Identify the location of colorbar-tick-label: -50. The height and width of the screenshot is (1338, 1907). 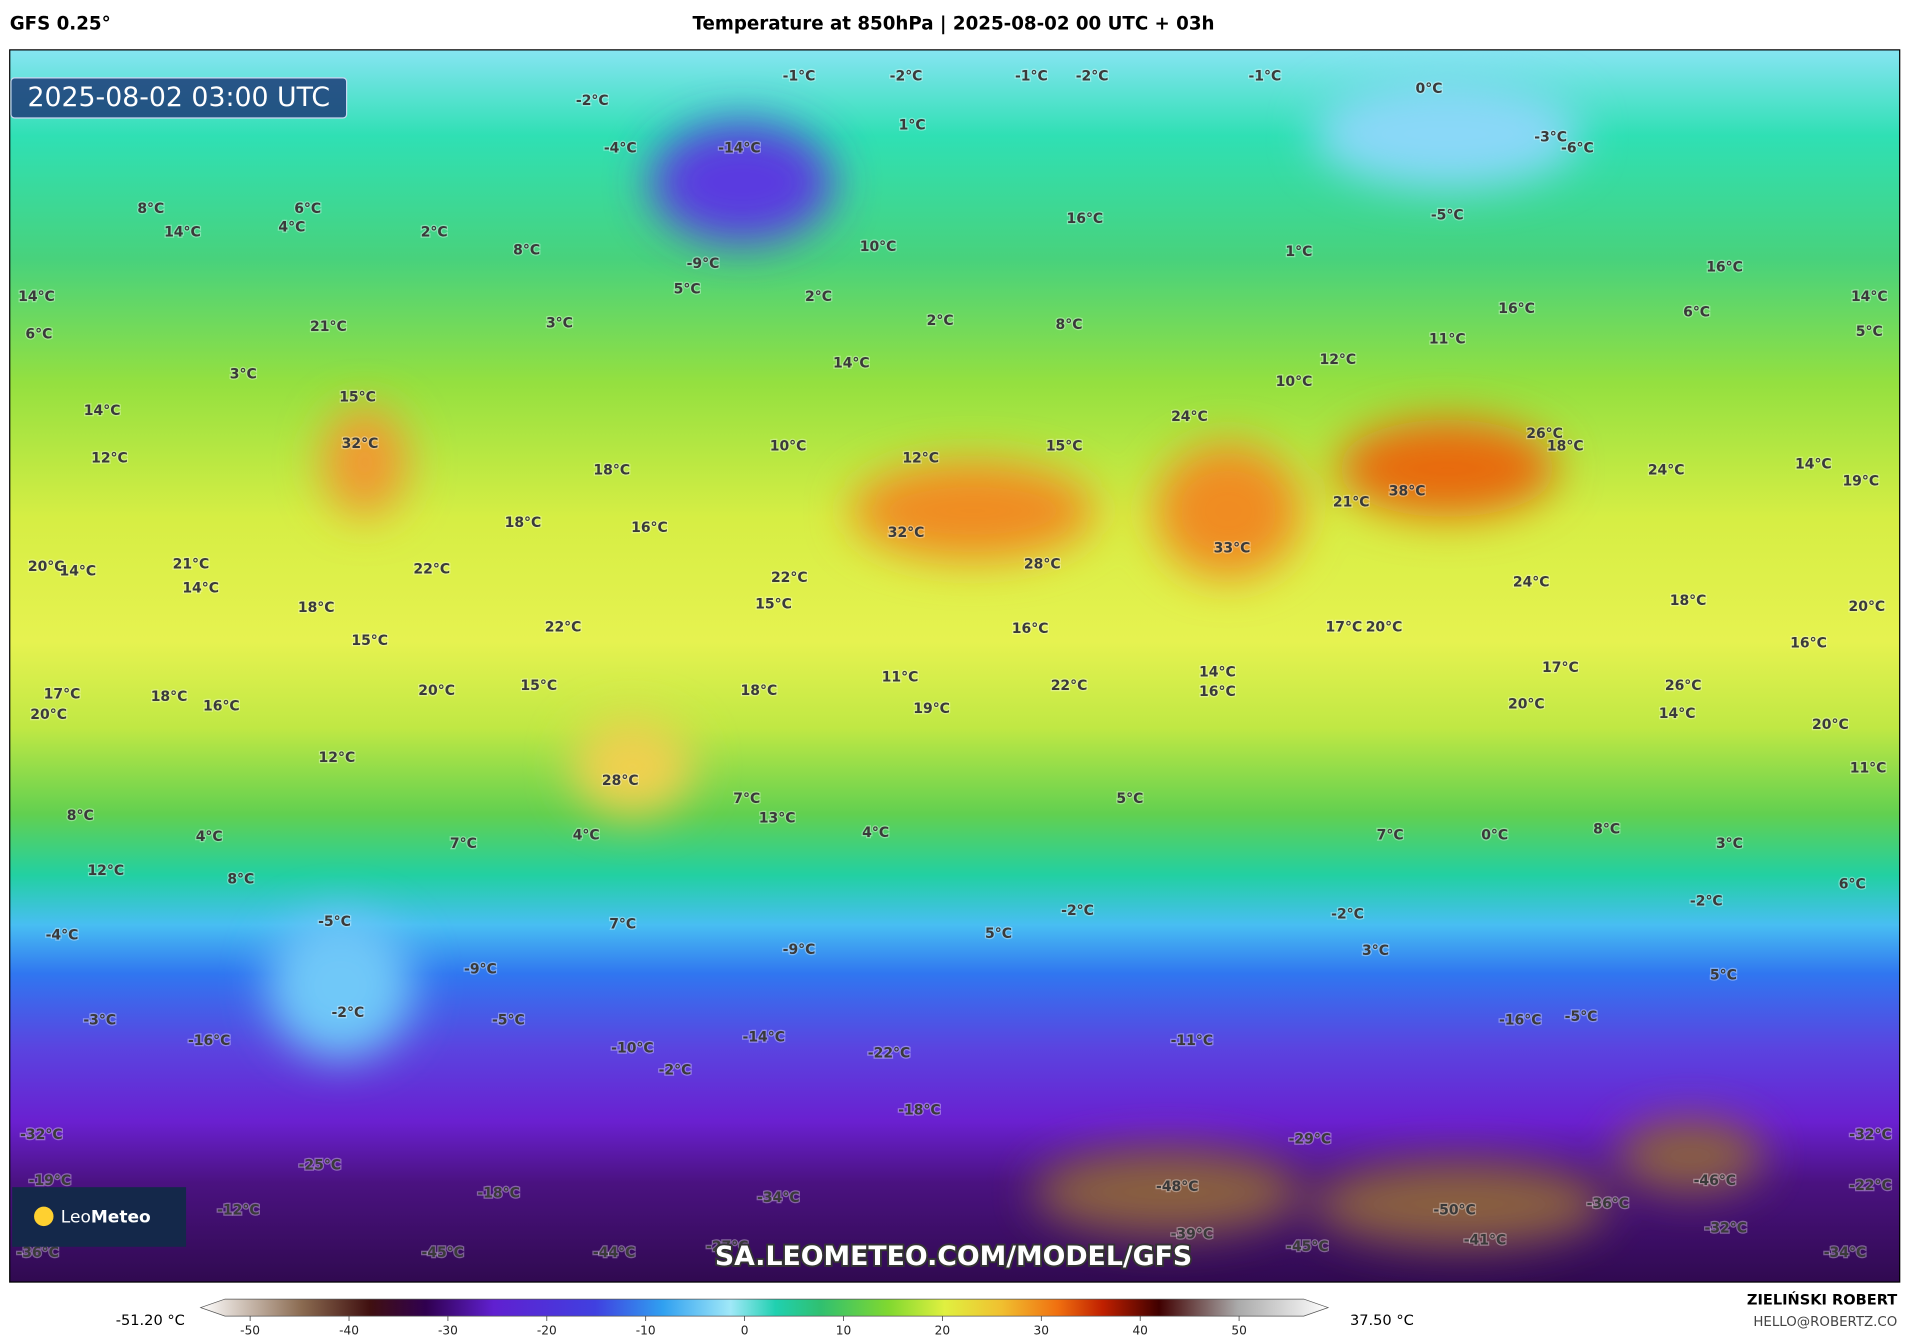
(250, 1330).